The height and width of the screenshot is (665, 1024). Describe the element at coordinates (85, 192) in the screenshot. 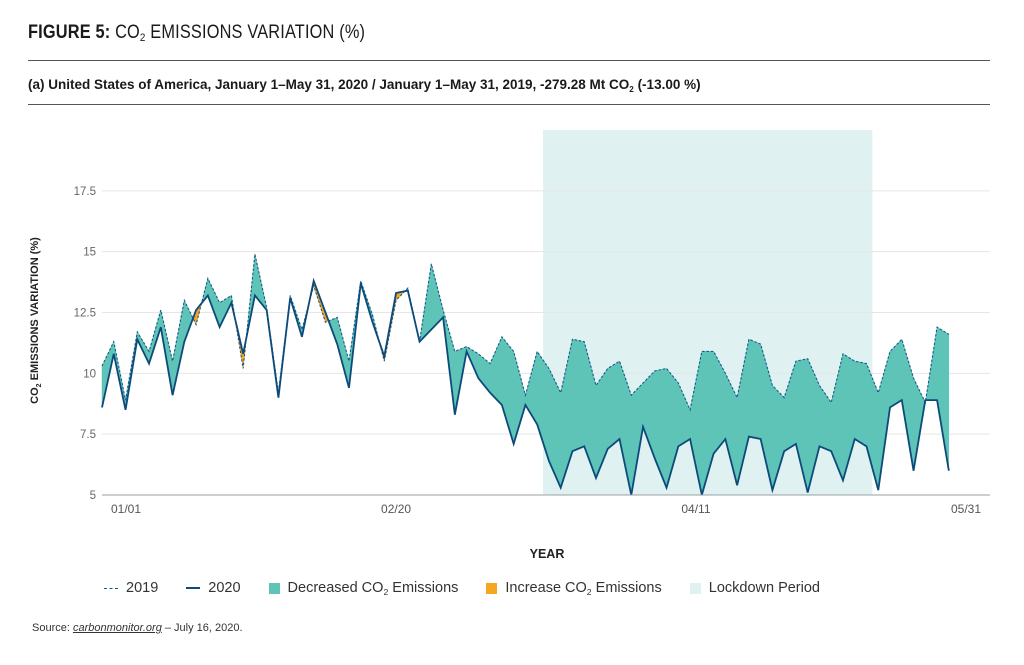

I see `y-tick-label: 17.5` at that location.